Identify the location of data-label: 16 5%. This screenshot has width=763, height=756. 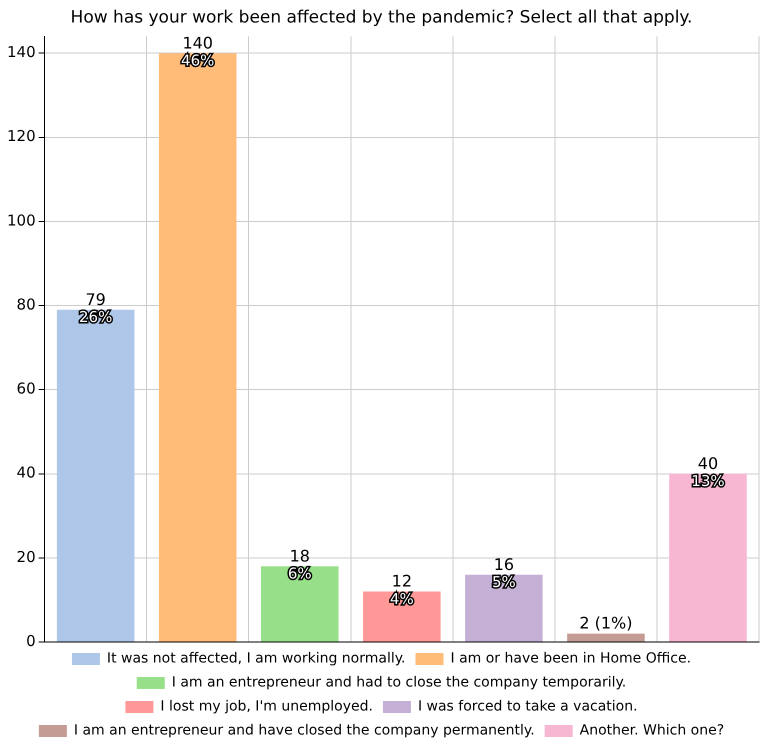
(504, 573).